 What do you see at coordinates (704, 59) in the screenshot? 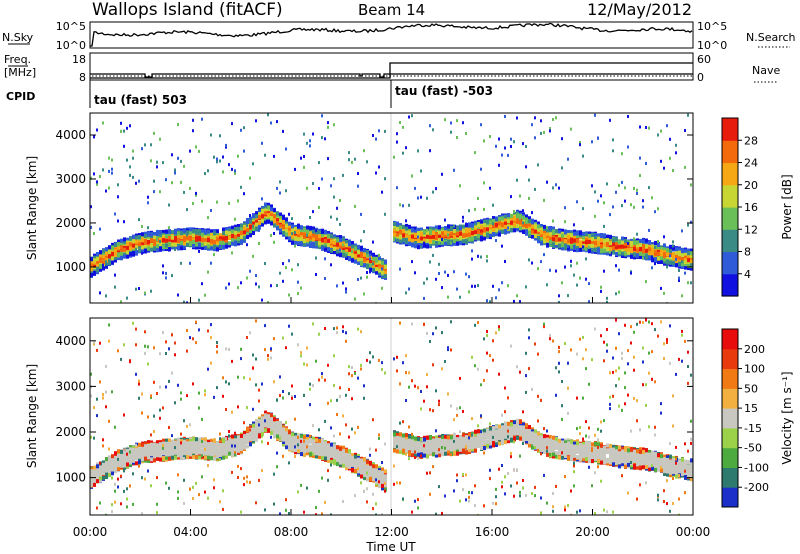
I see `freq-right-tick-top: 60` at bounding box center [704, 59].